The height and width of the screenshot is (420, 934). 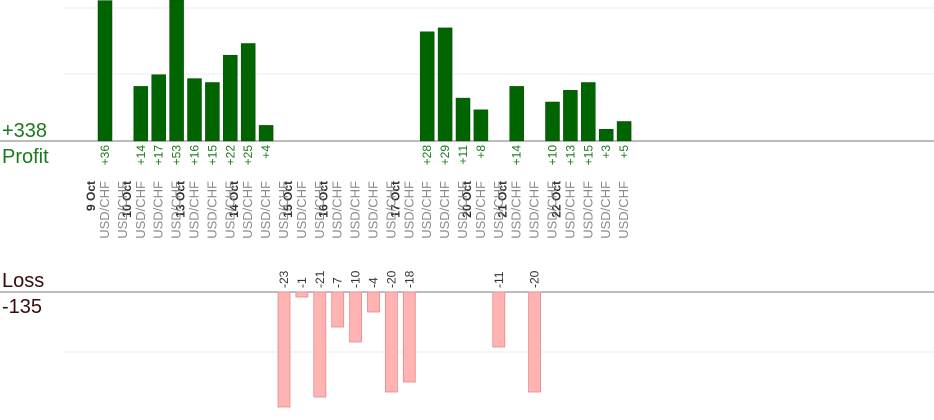 I want to click on profit-total: +338, so click(x=24, y=131).